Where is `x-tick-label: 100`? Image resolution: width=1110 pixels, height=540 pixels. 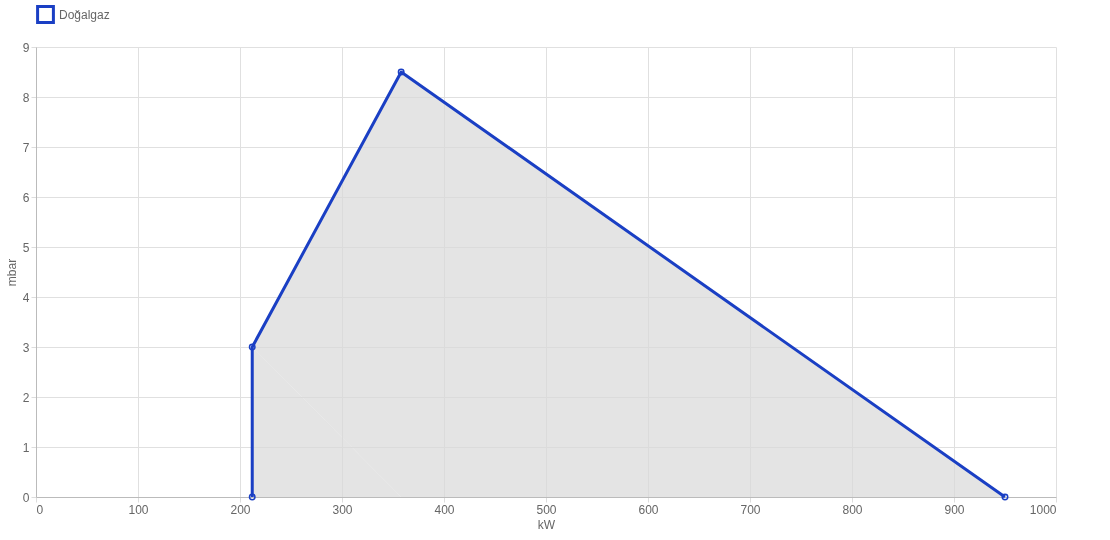
x-tick-label: 100 is located at coordinates (138, 509).